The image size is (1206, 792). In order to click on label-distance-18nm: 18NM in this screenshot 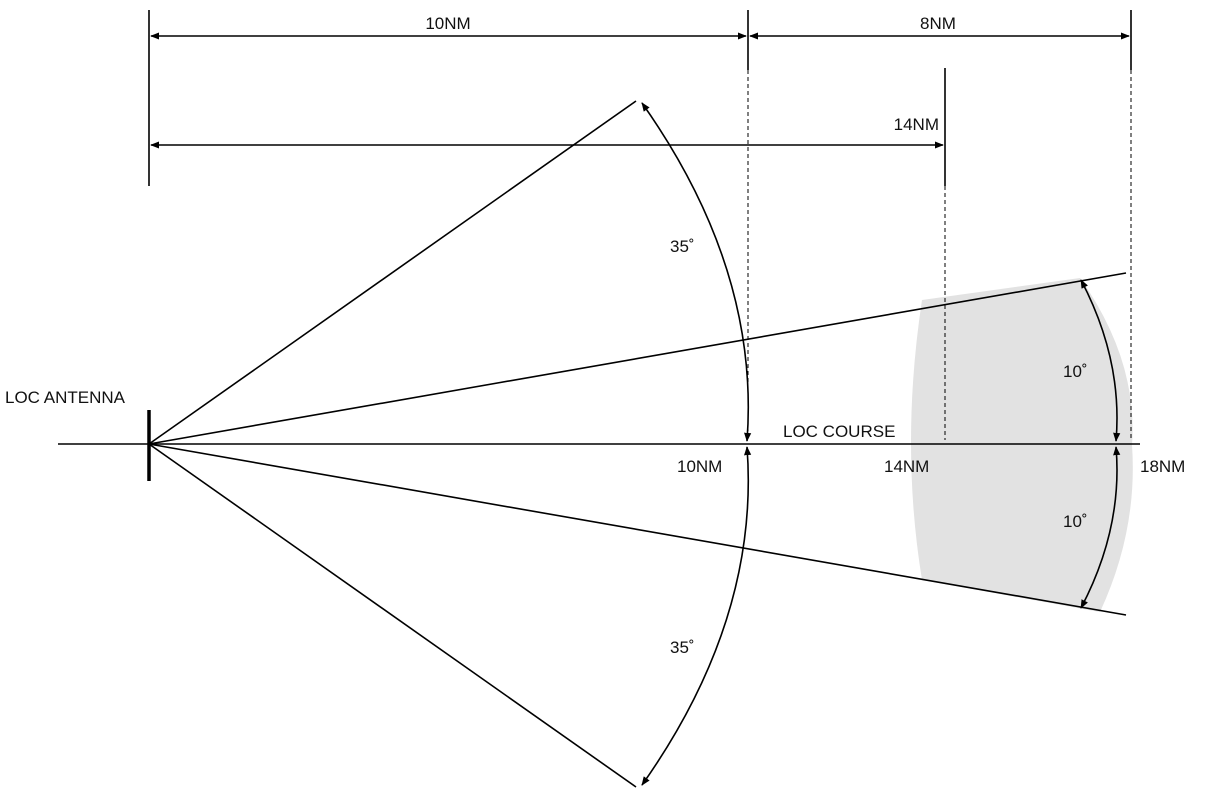, I will do `click(1162, 466)`.